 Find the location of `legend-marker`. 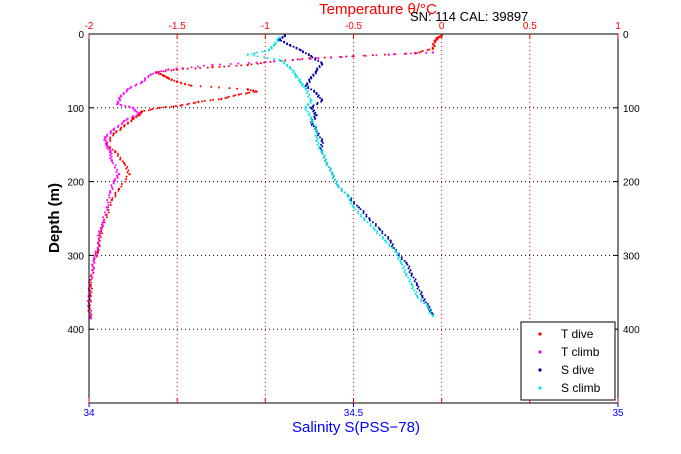

legend-marker is located at coordinates (540, 334).